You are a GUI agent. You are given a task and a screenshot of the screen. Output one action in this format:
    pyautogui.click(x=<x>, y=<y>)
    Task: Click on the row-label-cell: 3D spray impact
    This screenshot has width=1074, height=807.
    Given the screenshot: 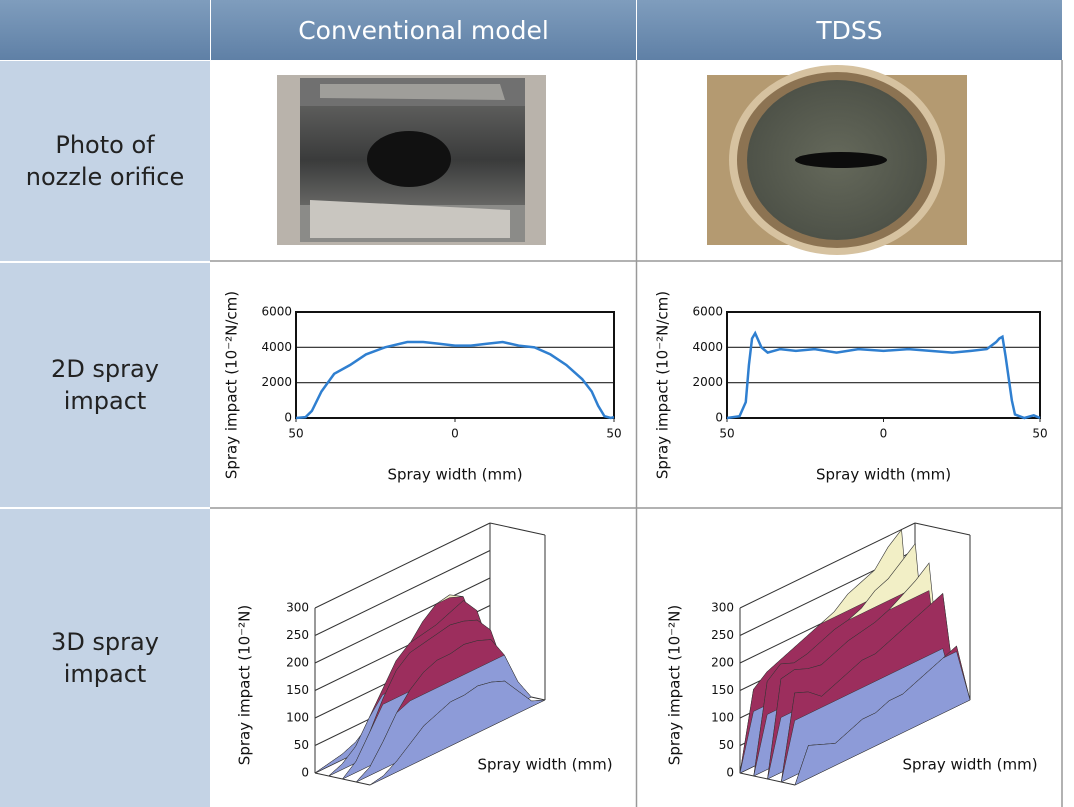 What is the action you would take?
    pyautogui.click(x=105, y=658)
    